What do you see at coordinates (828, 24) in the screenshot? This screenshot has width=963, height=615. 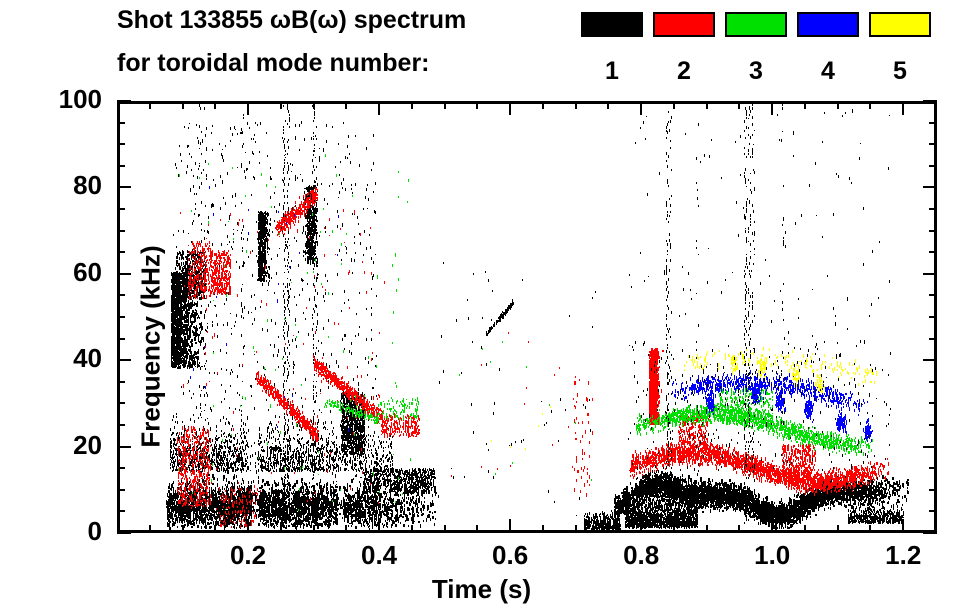 I see `legend-swatch-mode-n4` at bounding box center [828, 24].